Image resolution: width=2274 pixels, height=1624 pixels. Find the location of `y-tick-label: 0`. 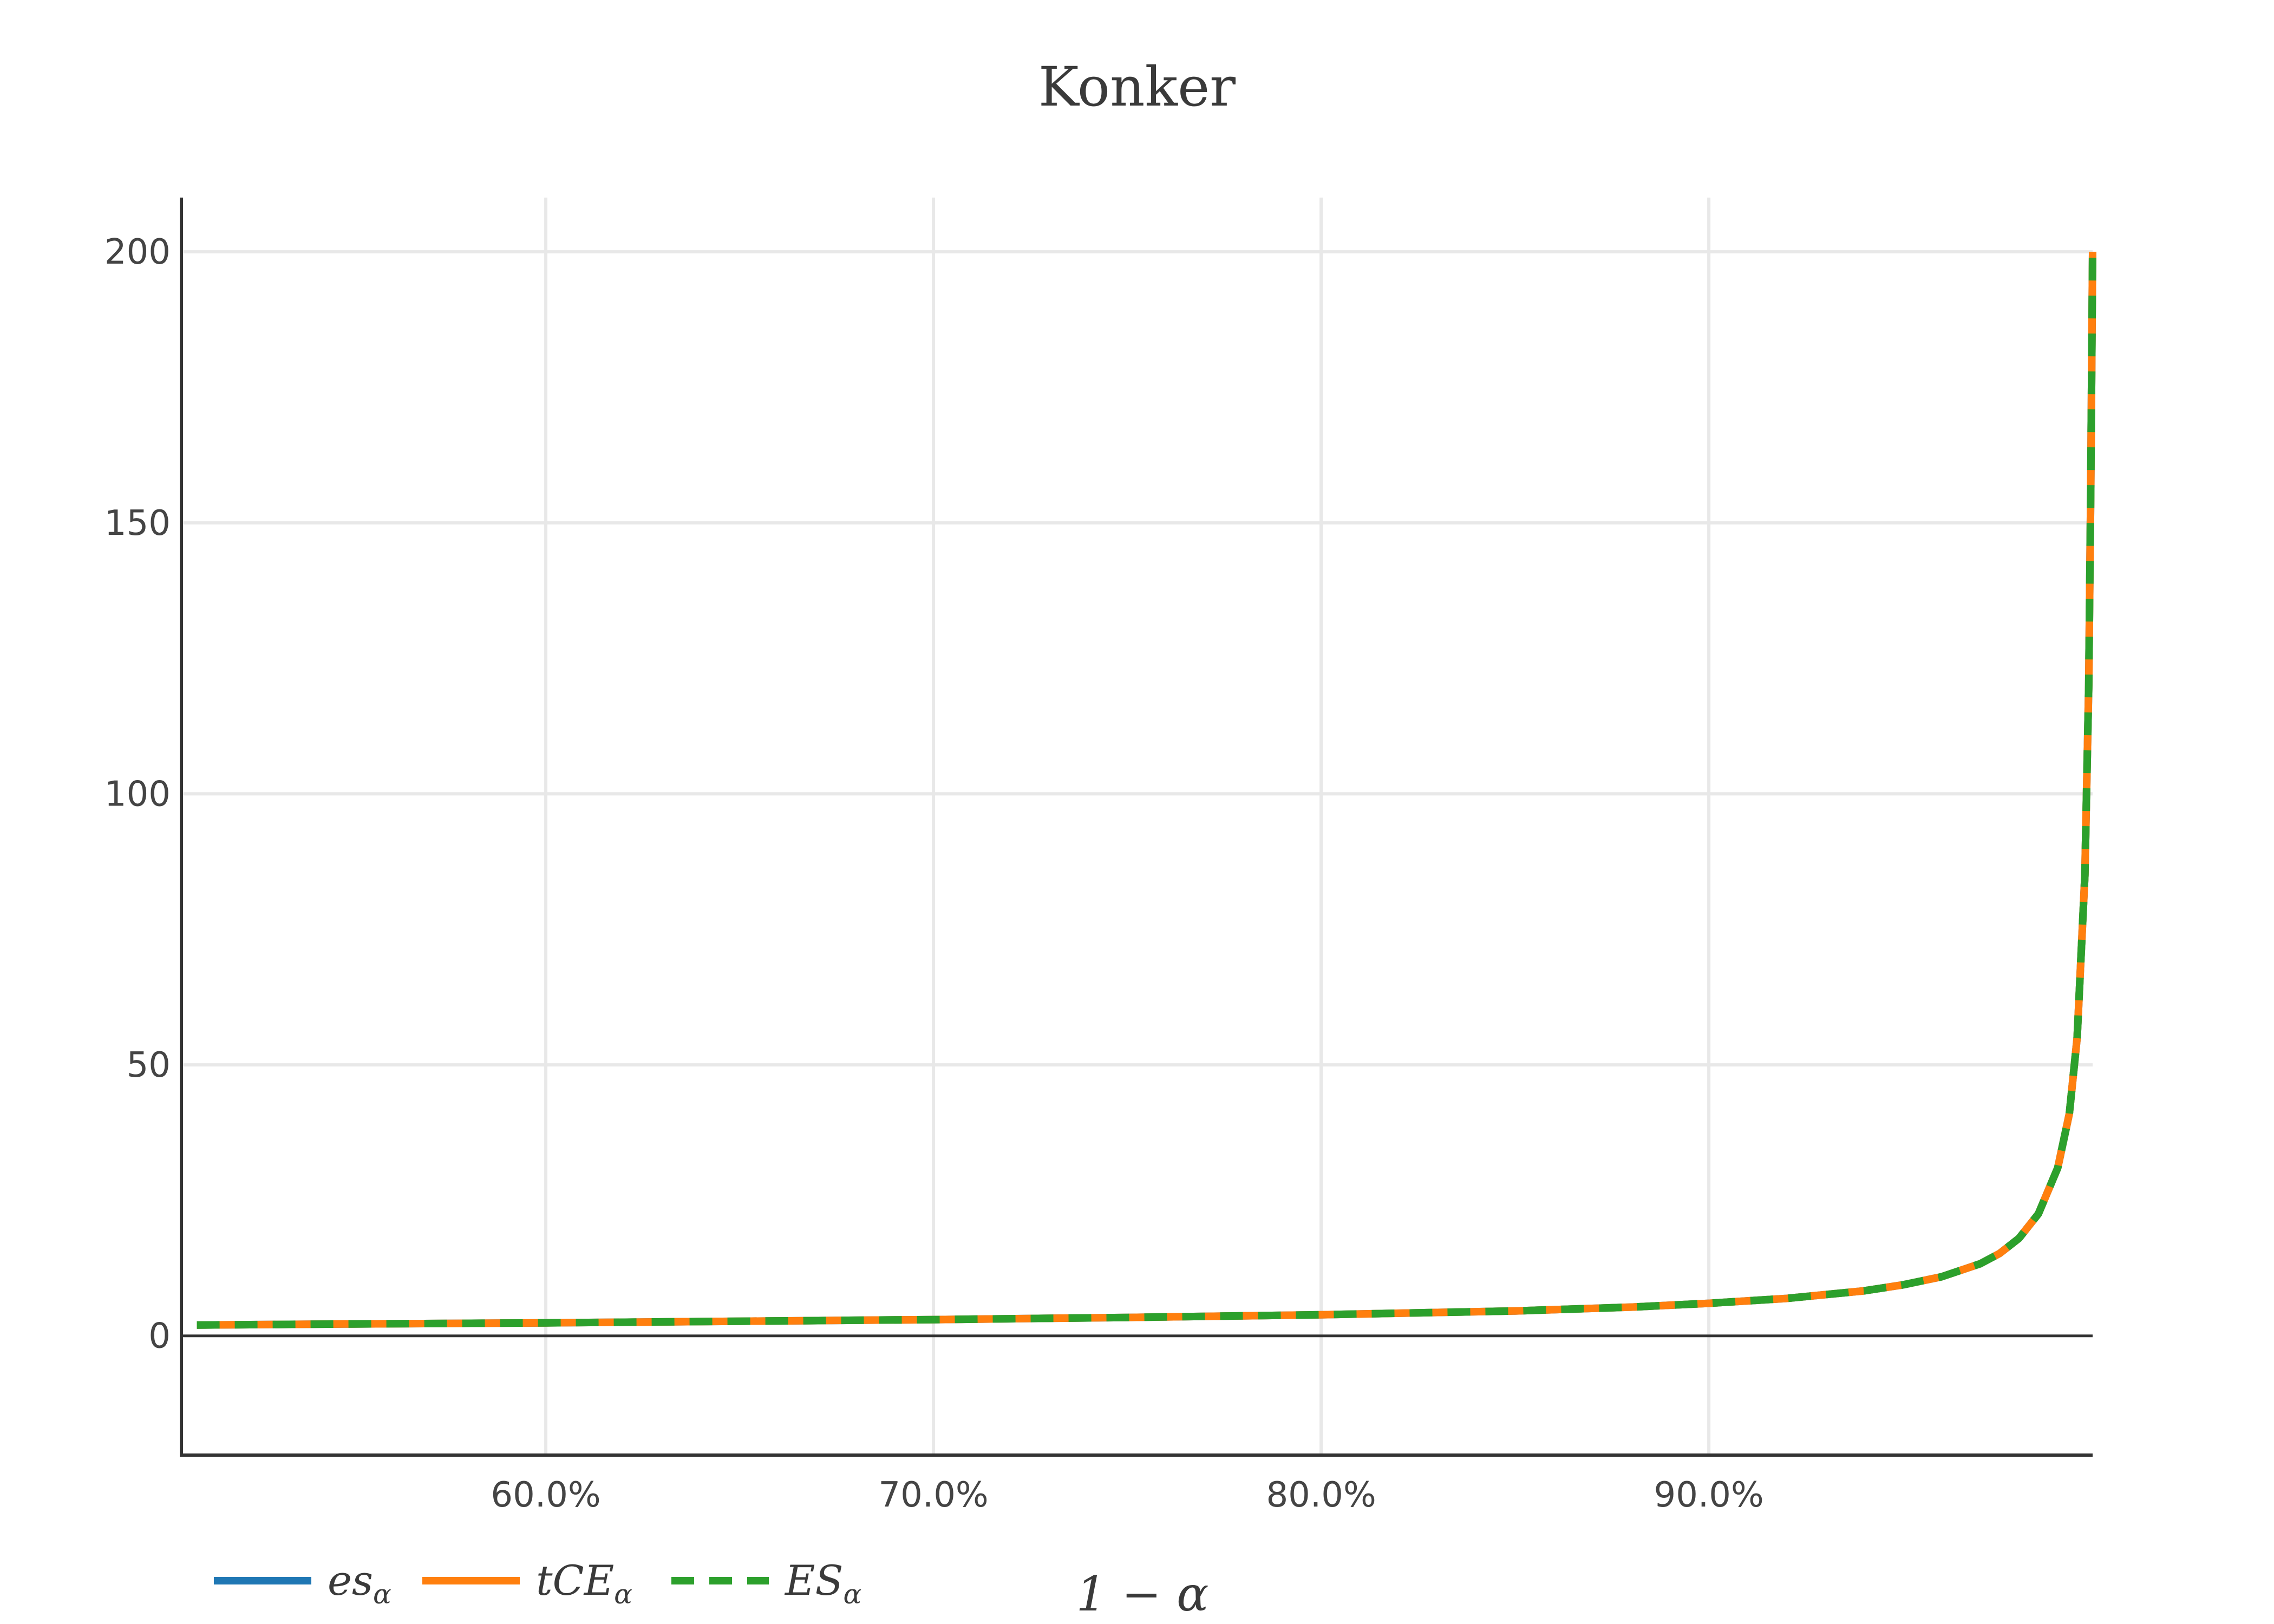

y-tick-label: 0 is located at coordinates (160, 1337).